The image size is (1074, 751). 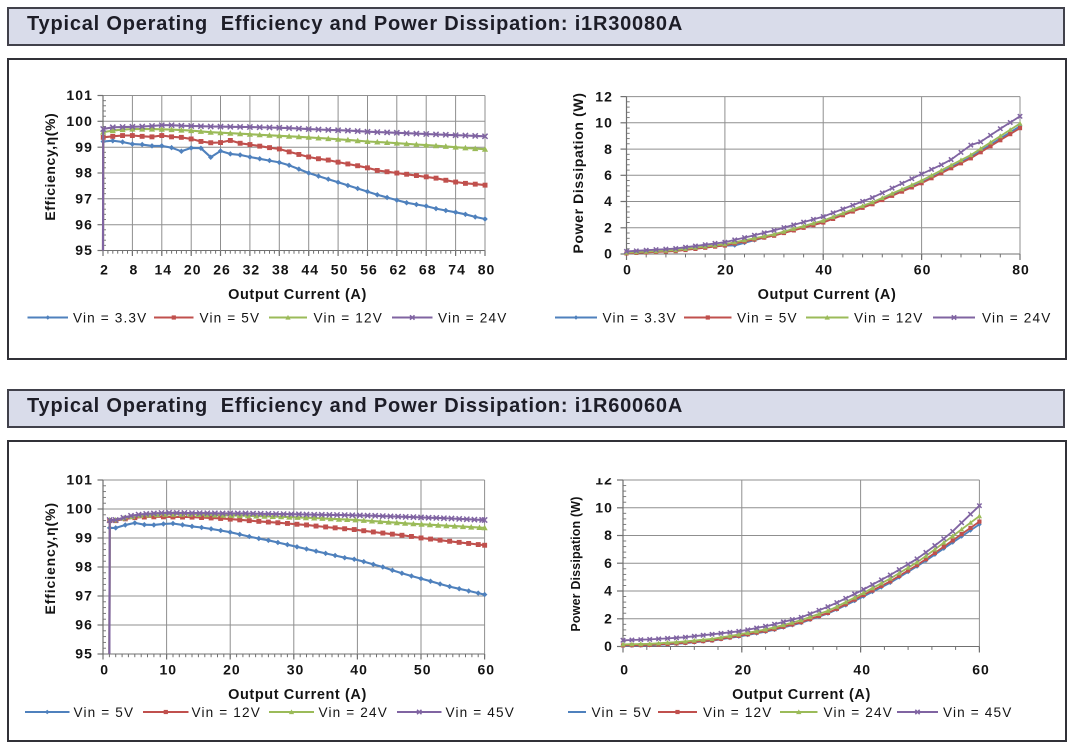 I want to click on svg-text: 14, so click(x=164, y=270).